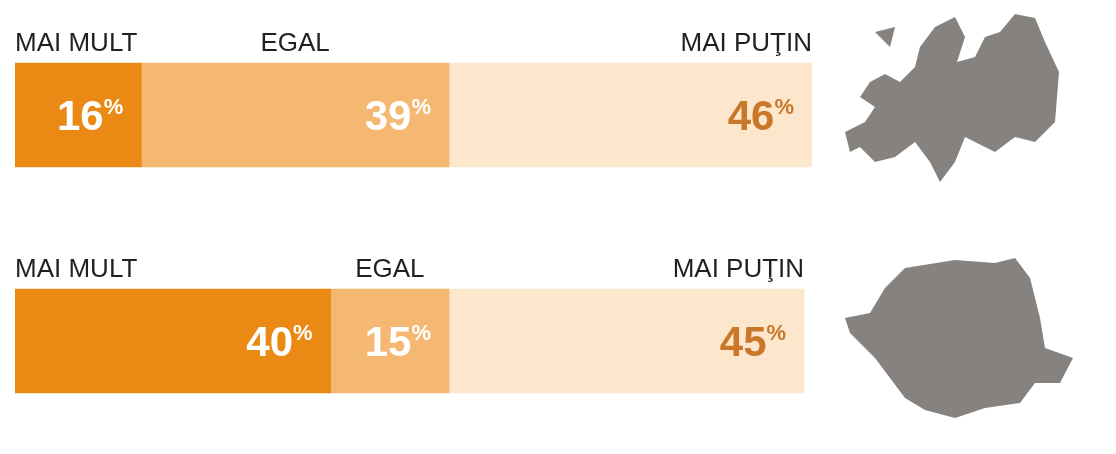 The height and width of the screenshot is (454, 1116). Describe the element at coordinates (753, 341) in the screenshot. I see `data-label: 45%` at that location.